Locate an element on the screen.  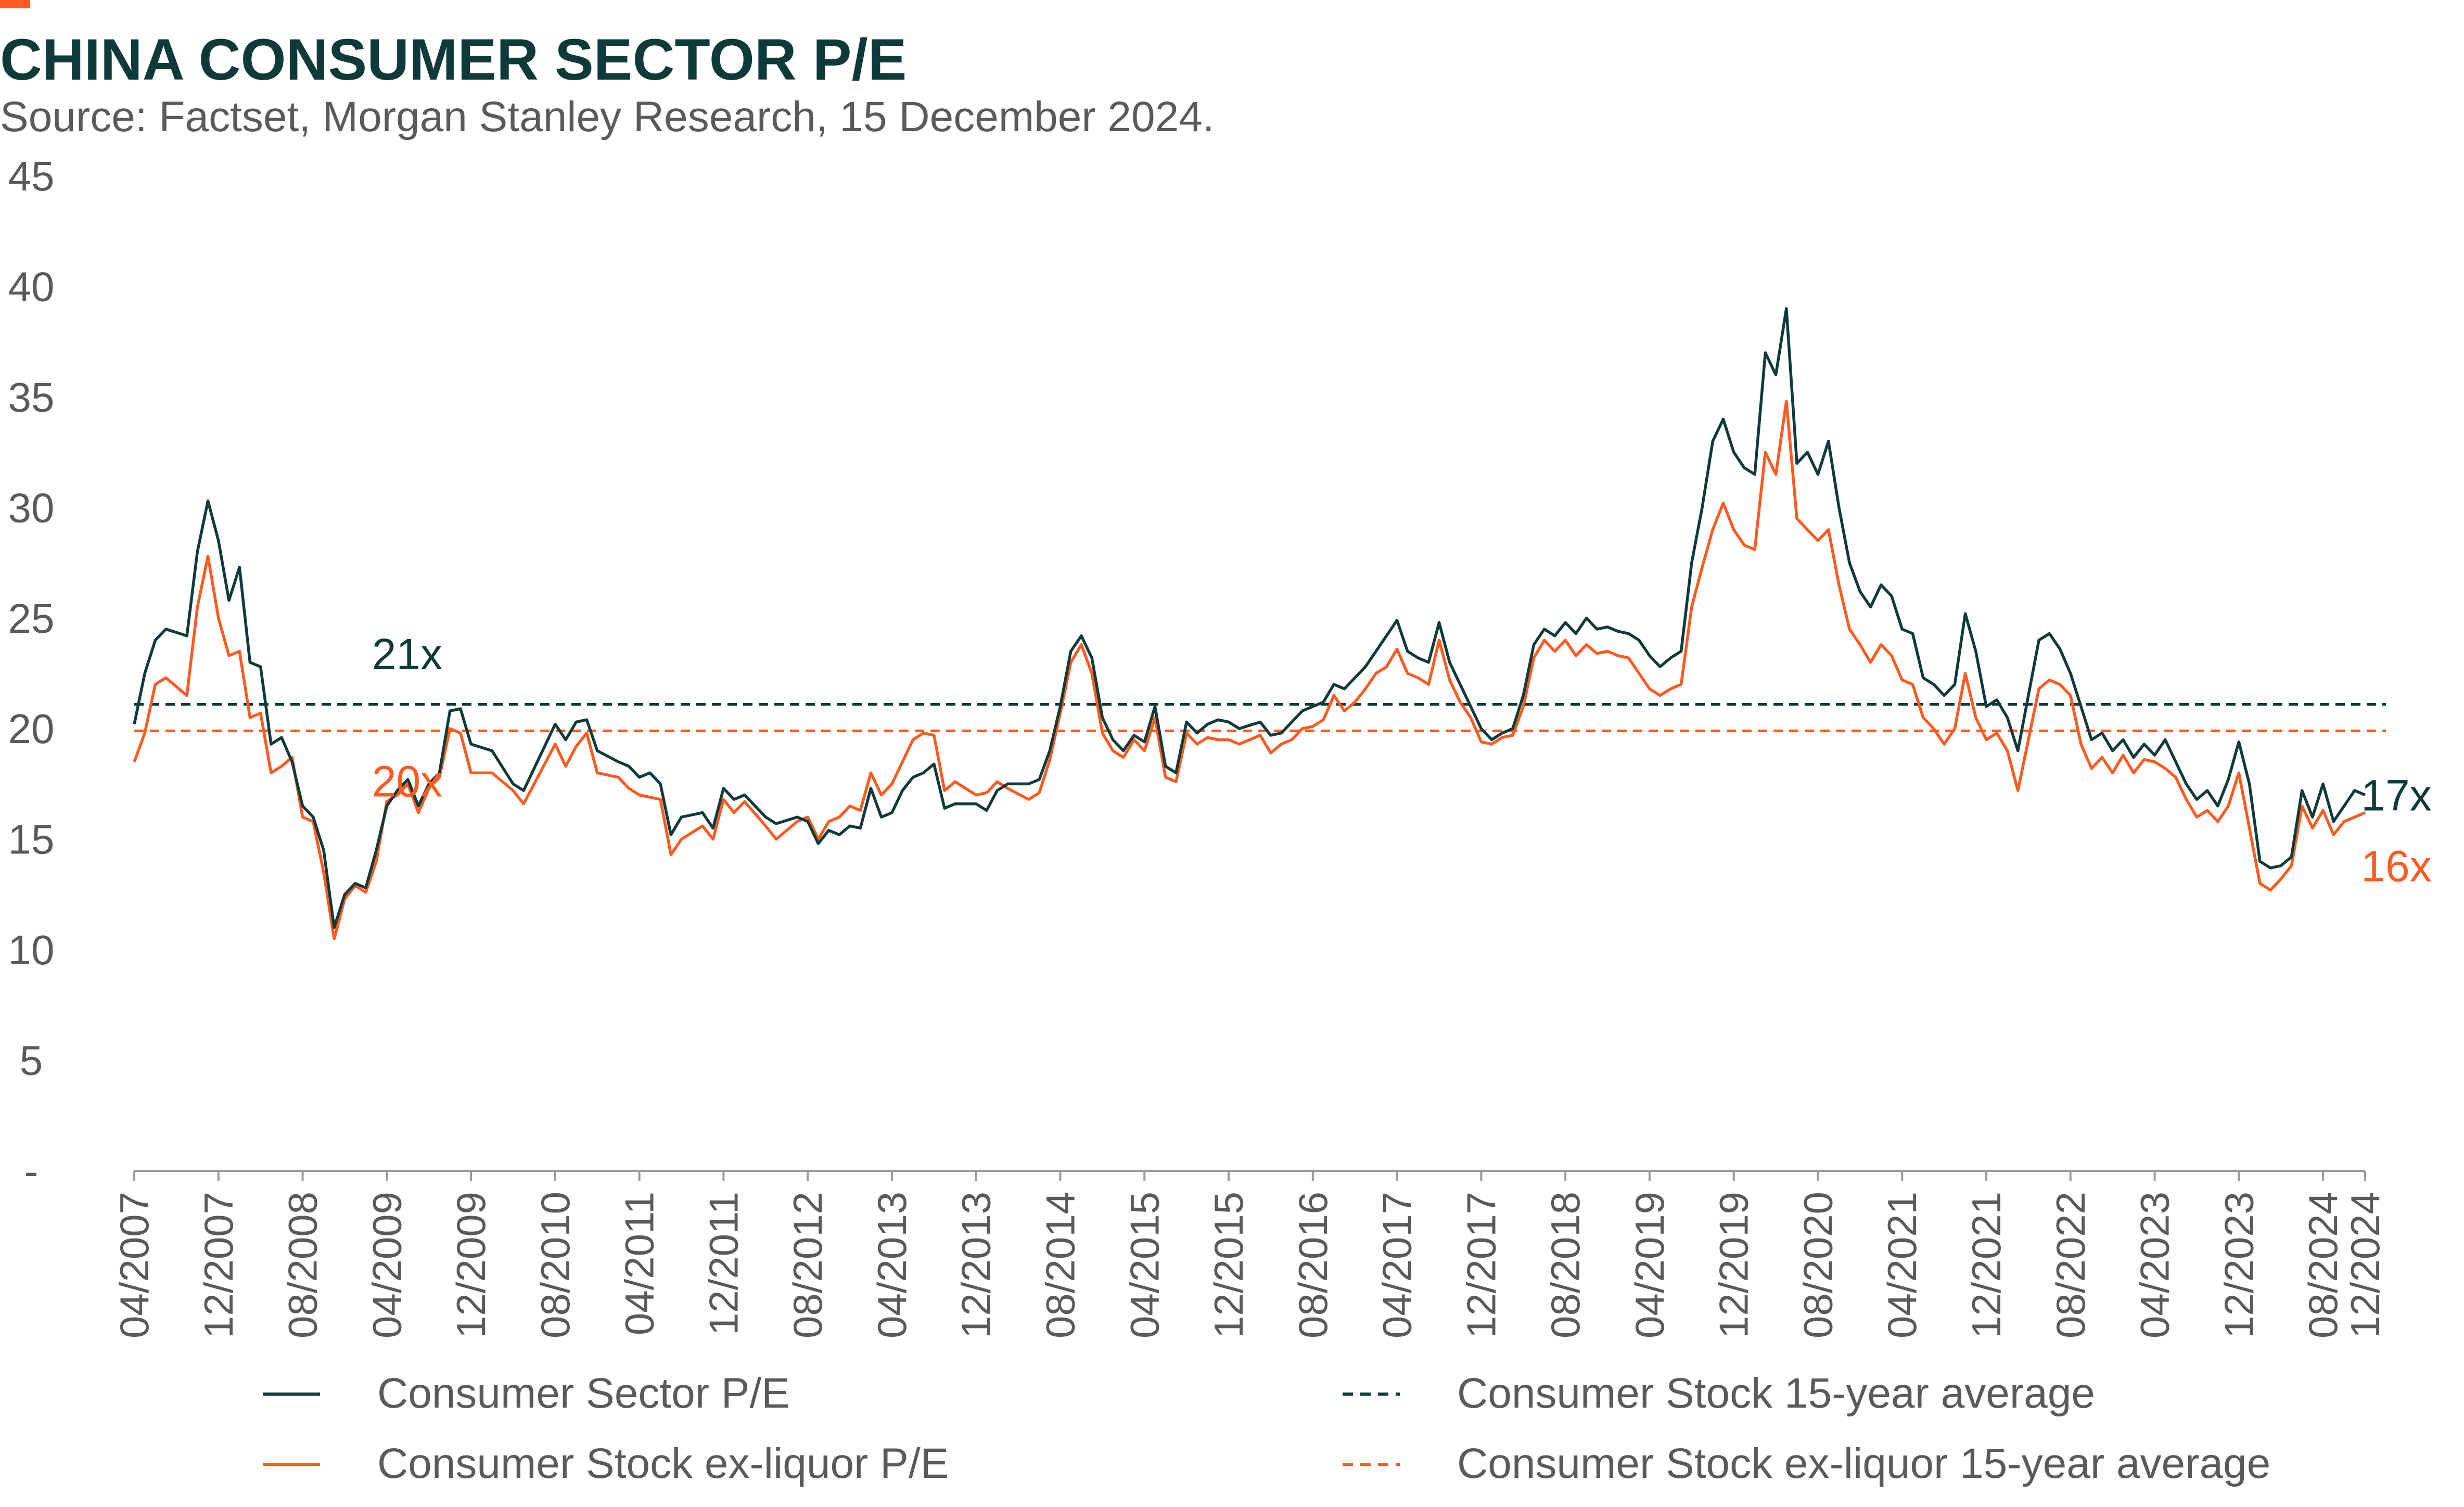
average-lines is located at coordinates (1260, 717).